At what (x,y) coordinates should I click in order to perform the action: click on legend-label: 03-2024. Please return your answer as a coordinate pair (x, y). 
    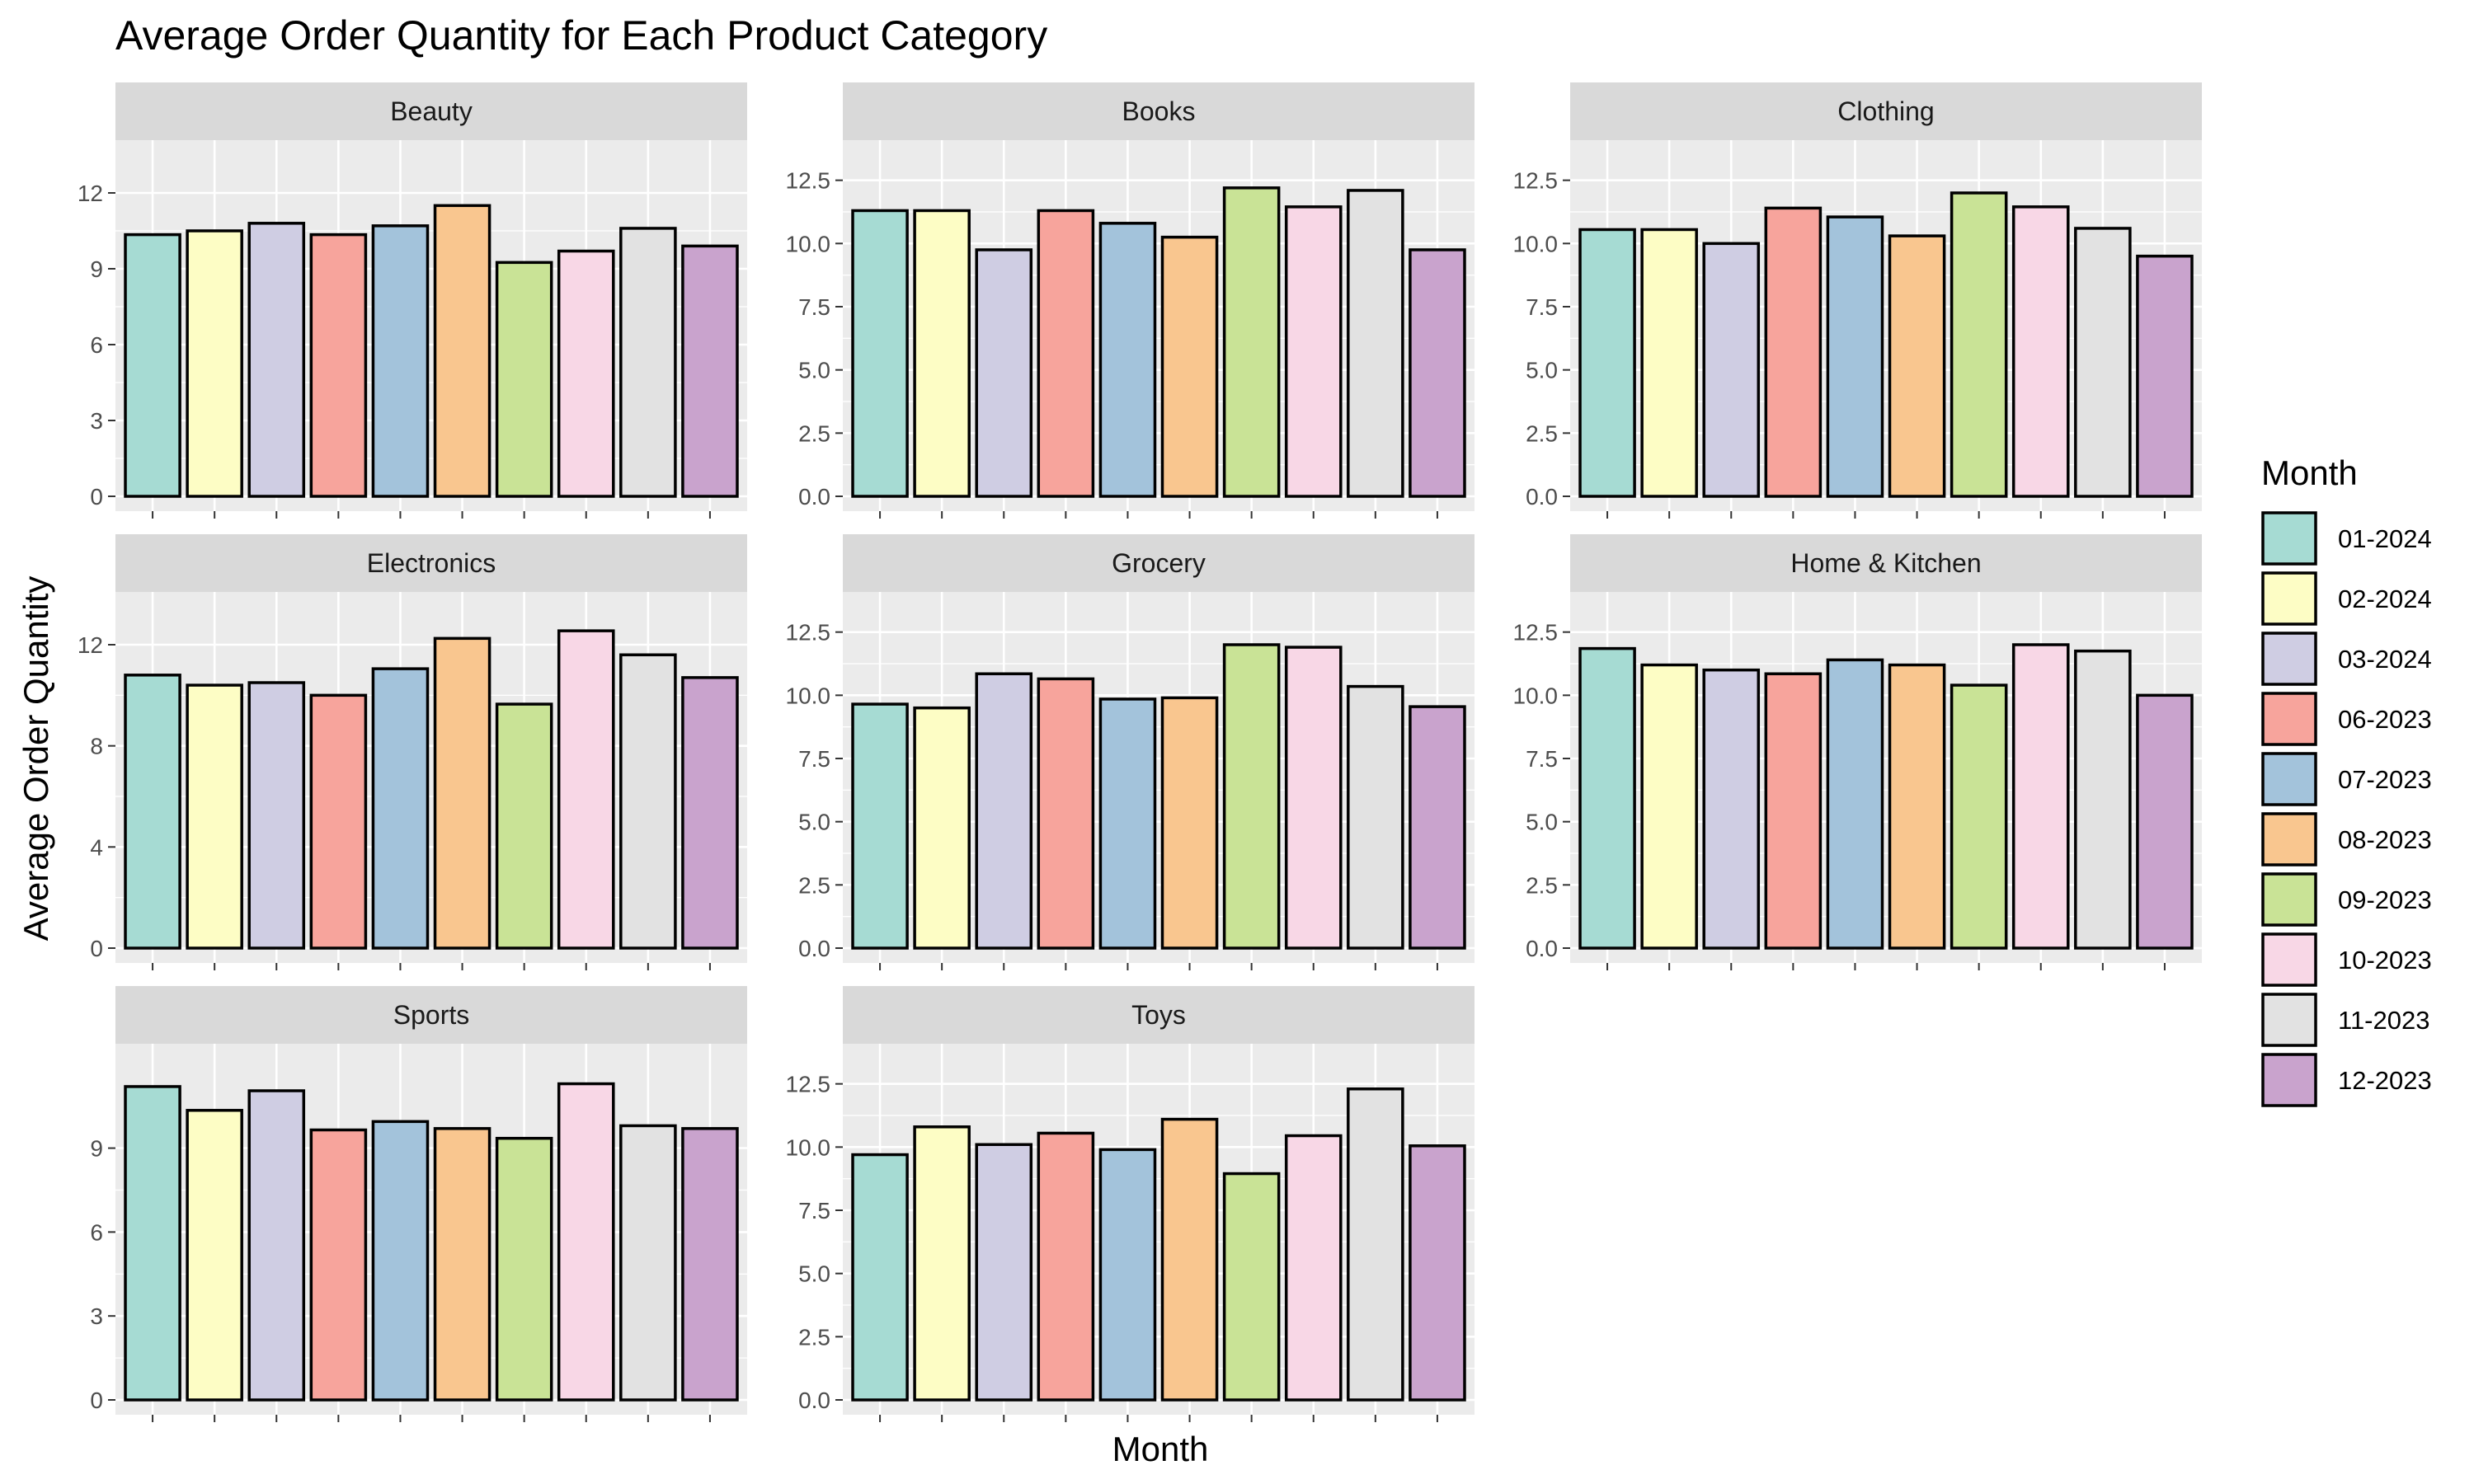
    Looking at the image, I should click on (2385, 659).